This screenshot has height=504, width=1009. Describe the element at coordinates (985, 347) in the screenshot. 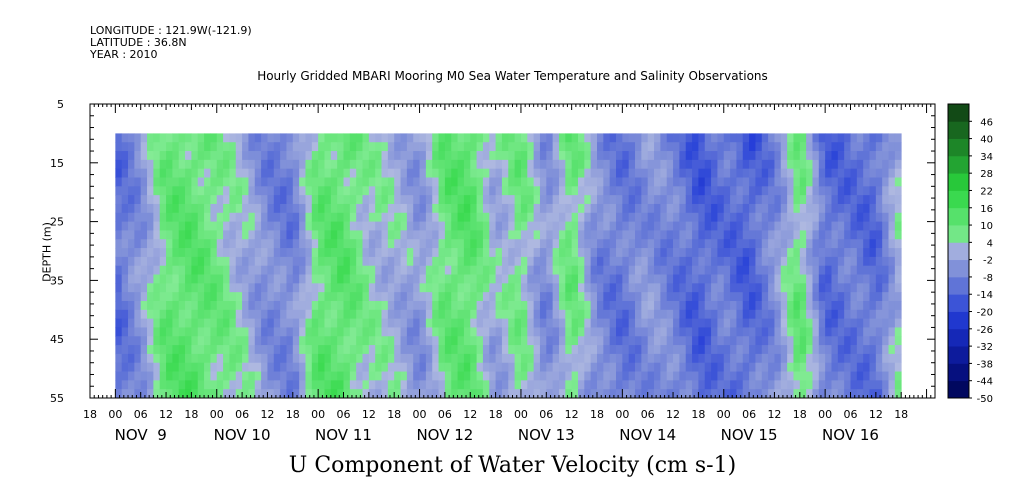

I see `colorbar-label: -32` at that location.